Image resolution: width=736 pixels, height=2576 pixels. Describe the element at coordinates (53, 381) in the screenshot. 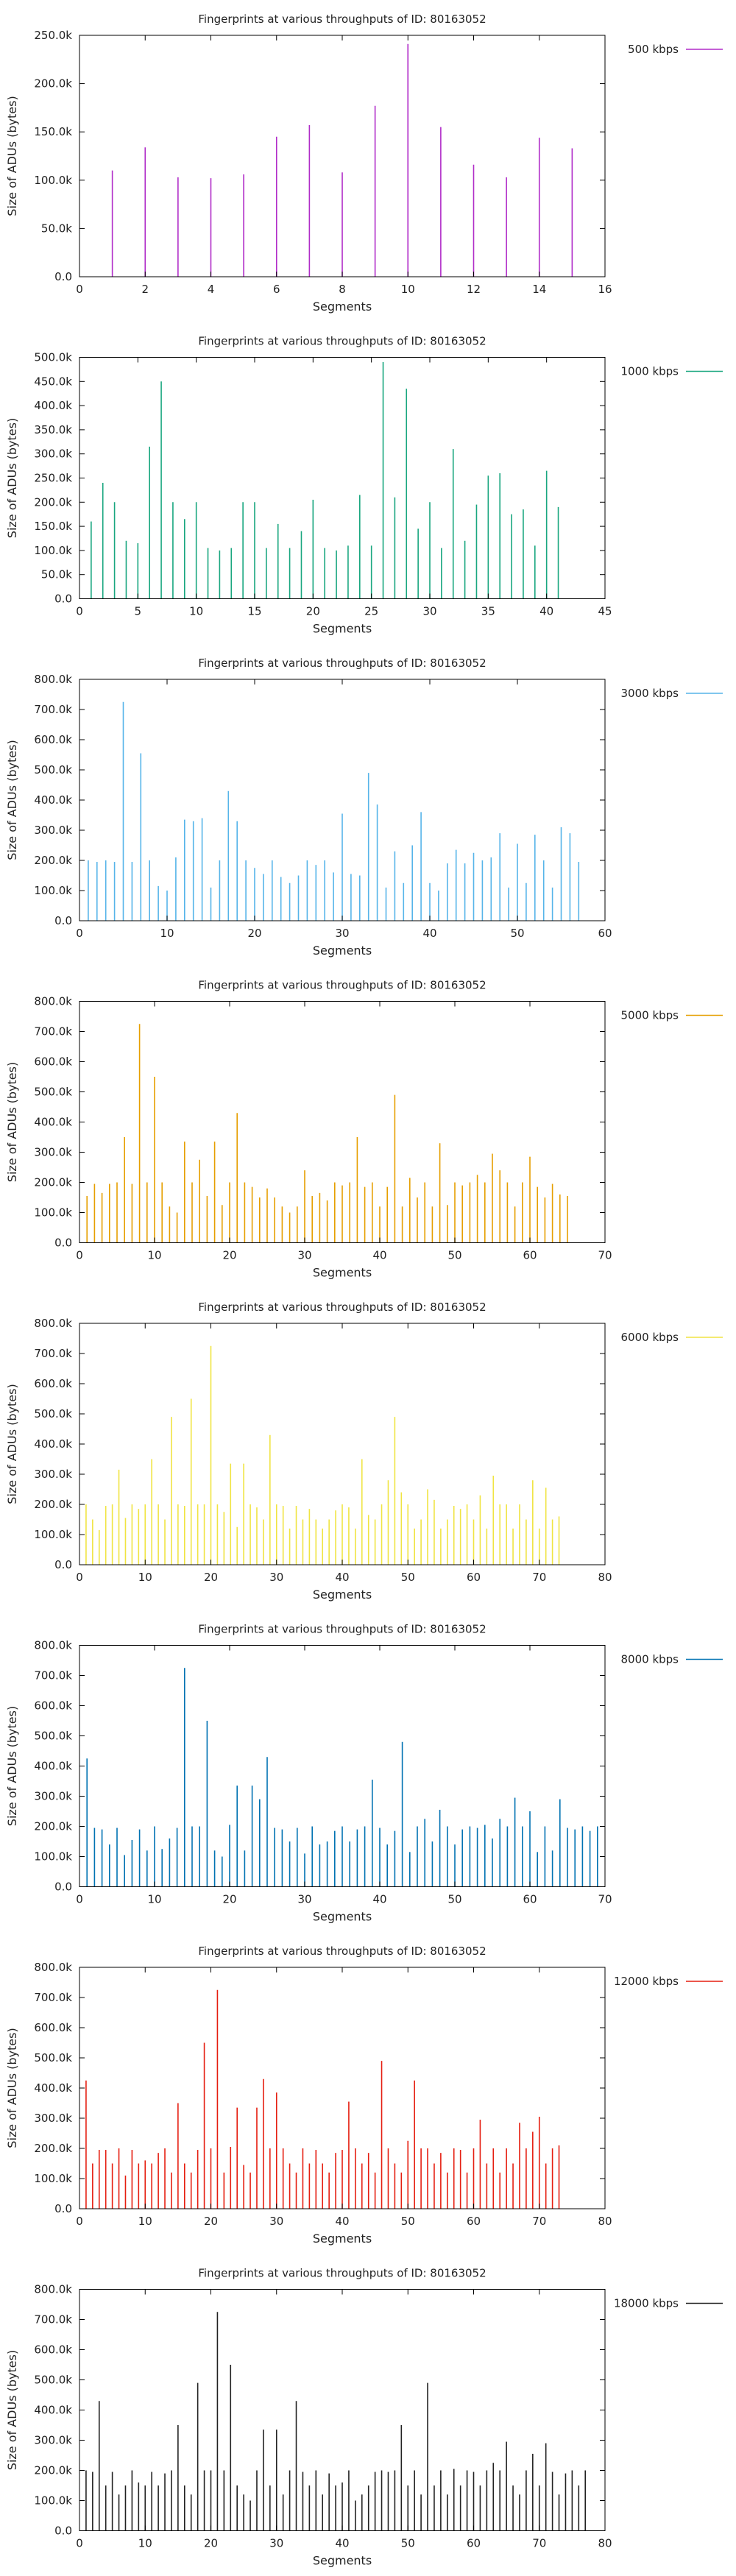

I see `y-tick-label: 450.0k` at that location.